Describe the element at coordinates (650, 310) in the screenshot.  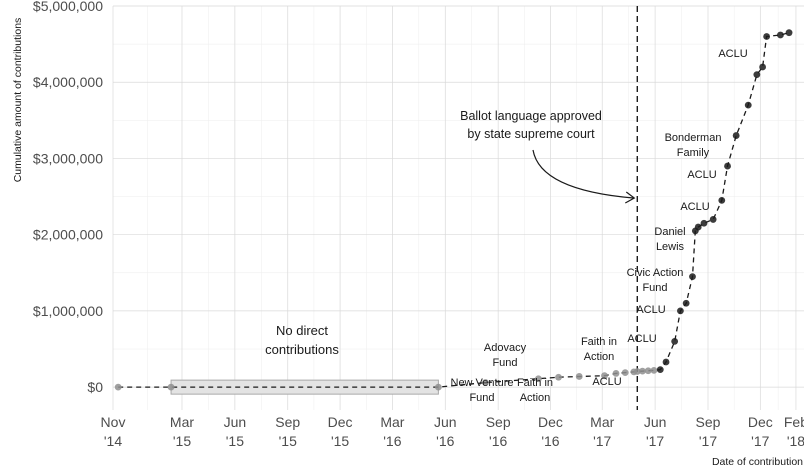
I see `annotation-7-line-0: ACLU` at that location.